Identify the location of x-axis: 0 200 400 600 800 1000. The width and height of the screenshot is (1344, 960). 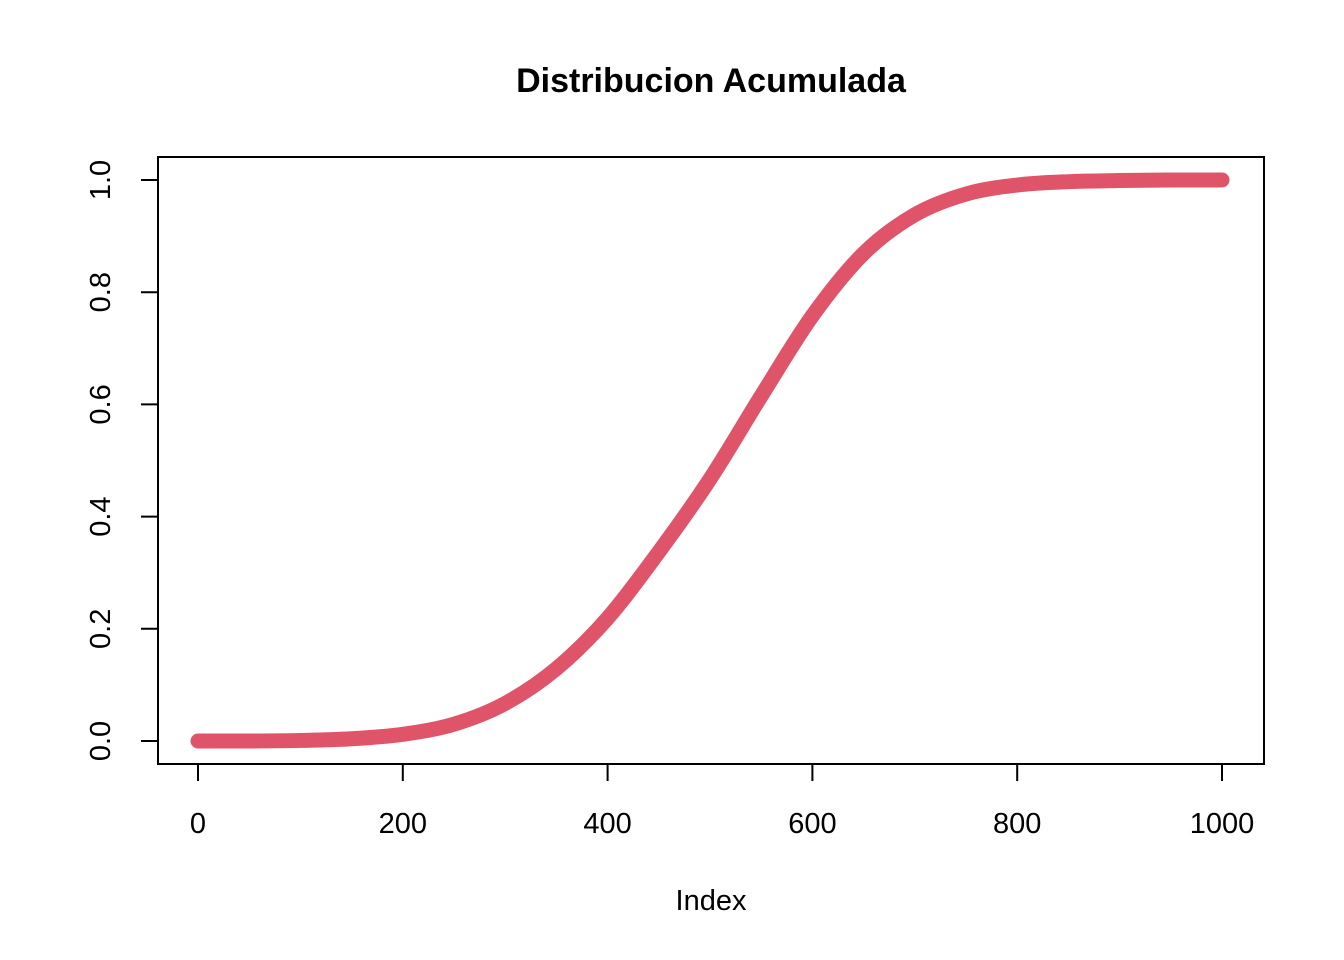
(722, 801).